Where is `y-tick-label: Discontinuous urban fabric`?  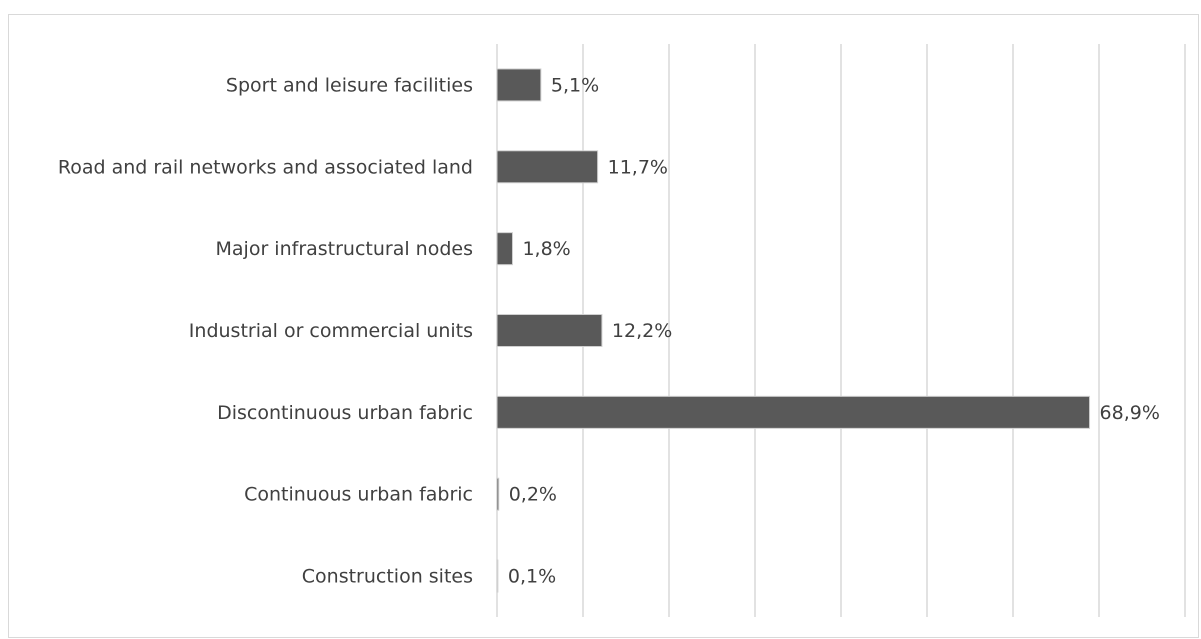
y-tick-label: Discontinuous urban fabric is located at coordinates (345, 413).